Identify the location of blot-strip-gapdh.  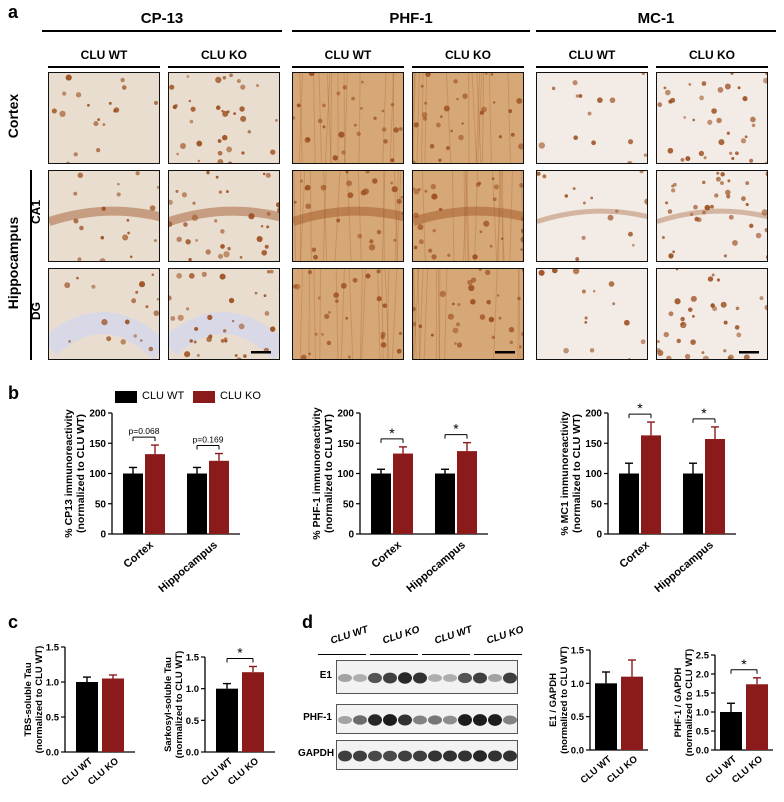
(427, 755).